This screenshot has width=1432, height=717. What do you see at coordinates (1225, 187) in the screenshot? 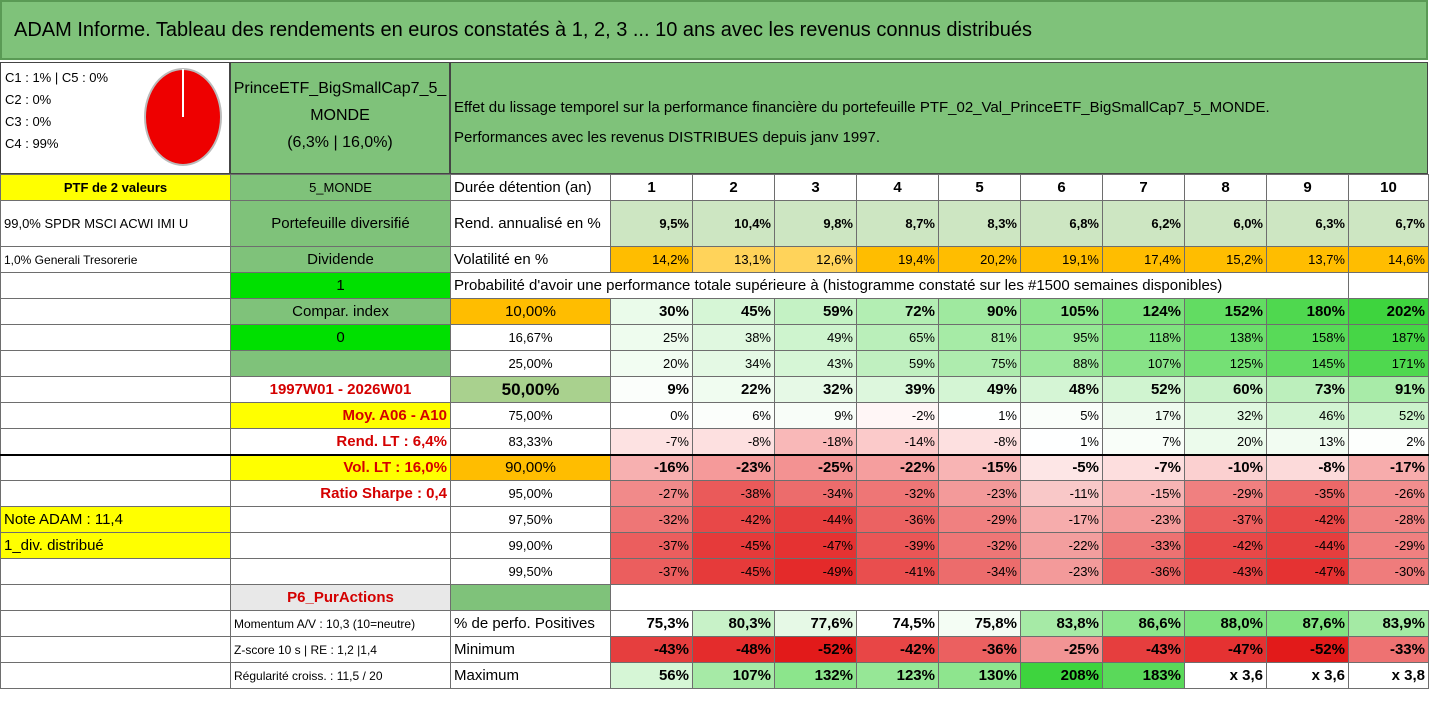
I see `year-header: 8` at bounding box center [1225, 187].